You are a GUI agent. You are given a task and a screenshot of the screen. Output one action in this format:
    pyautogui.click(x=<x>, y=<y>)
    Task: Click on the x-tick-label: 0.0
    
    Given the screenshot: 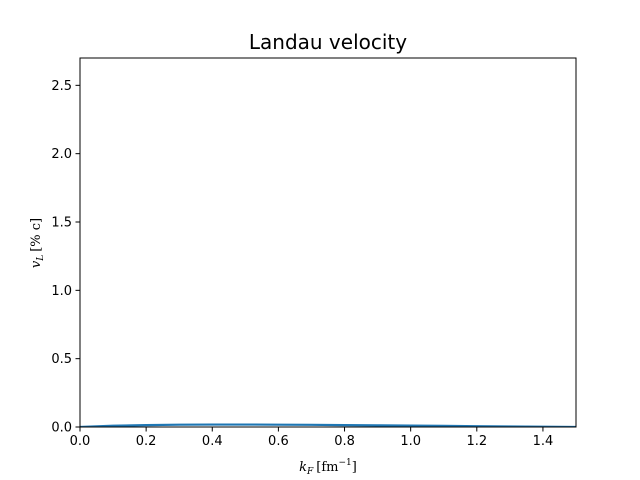 What is the action you would take?
    pyautogui.click(x=80, y=441)
    